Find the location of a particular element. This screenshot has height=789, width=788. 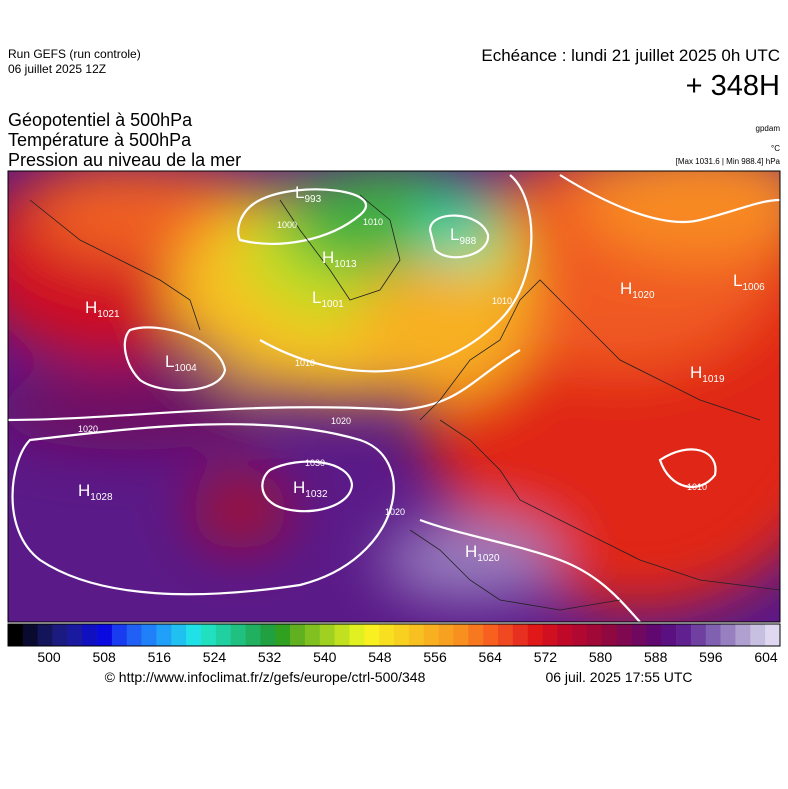

field-title: Pression au niveau de la mer is located at coordinates (124, 160).